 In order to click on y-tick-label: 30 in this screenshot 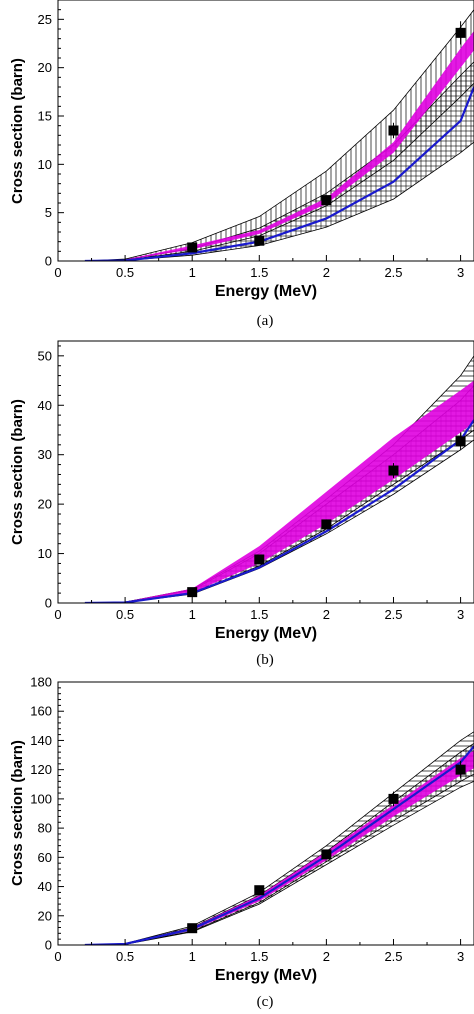, I will do `click(45, 454)`.